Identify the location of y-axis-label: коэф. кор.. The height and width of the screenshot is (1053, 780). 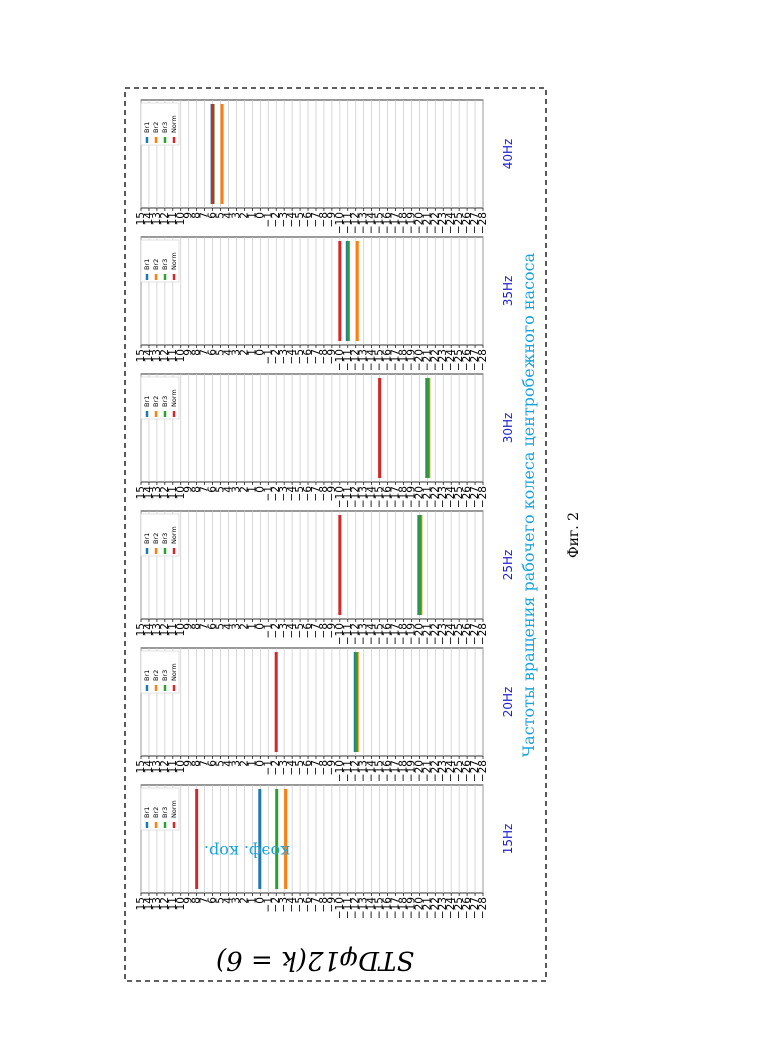
(247, 851).